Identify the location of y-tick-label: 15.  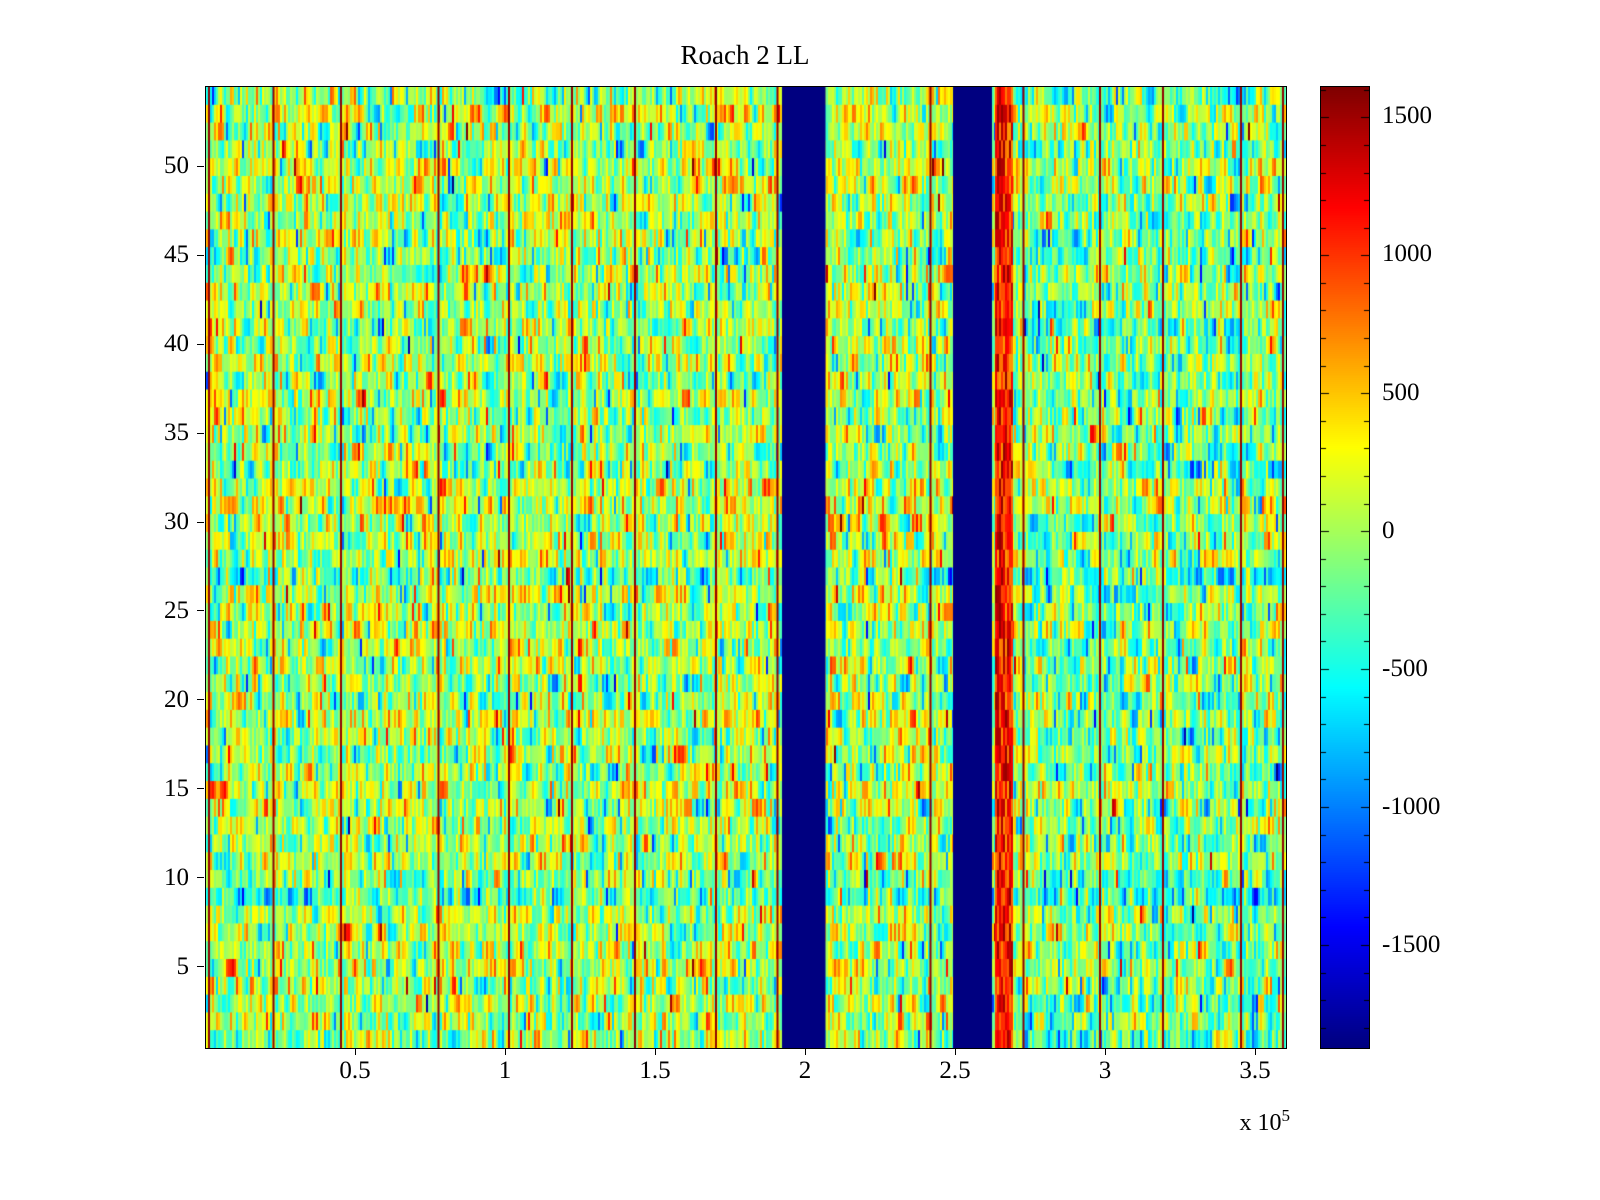
(176, 788).